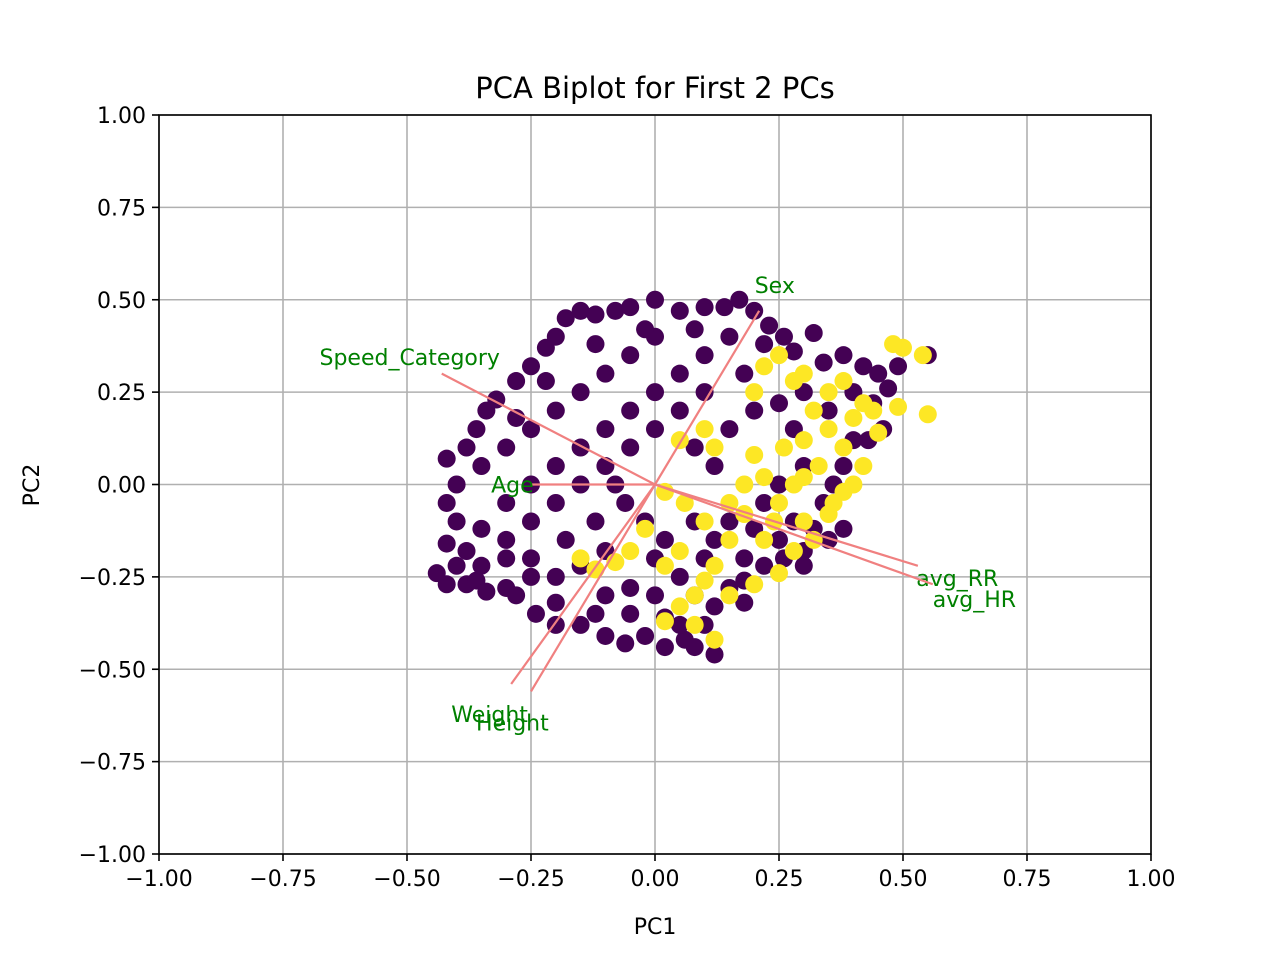 This screenshot has width=1280, height=960. What do you see at coordinates (282, 879) in the screenshot?
I see `x-tick-label: −0.75` at bounding box center [282, 879].